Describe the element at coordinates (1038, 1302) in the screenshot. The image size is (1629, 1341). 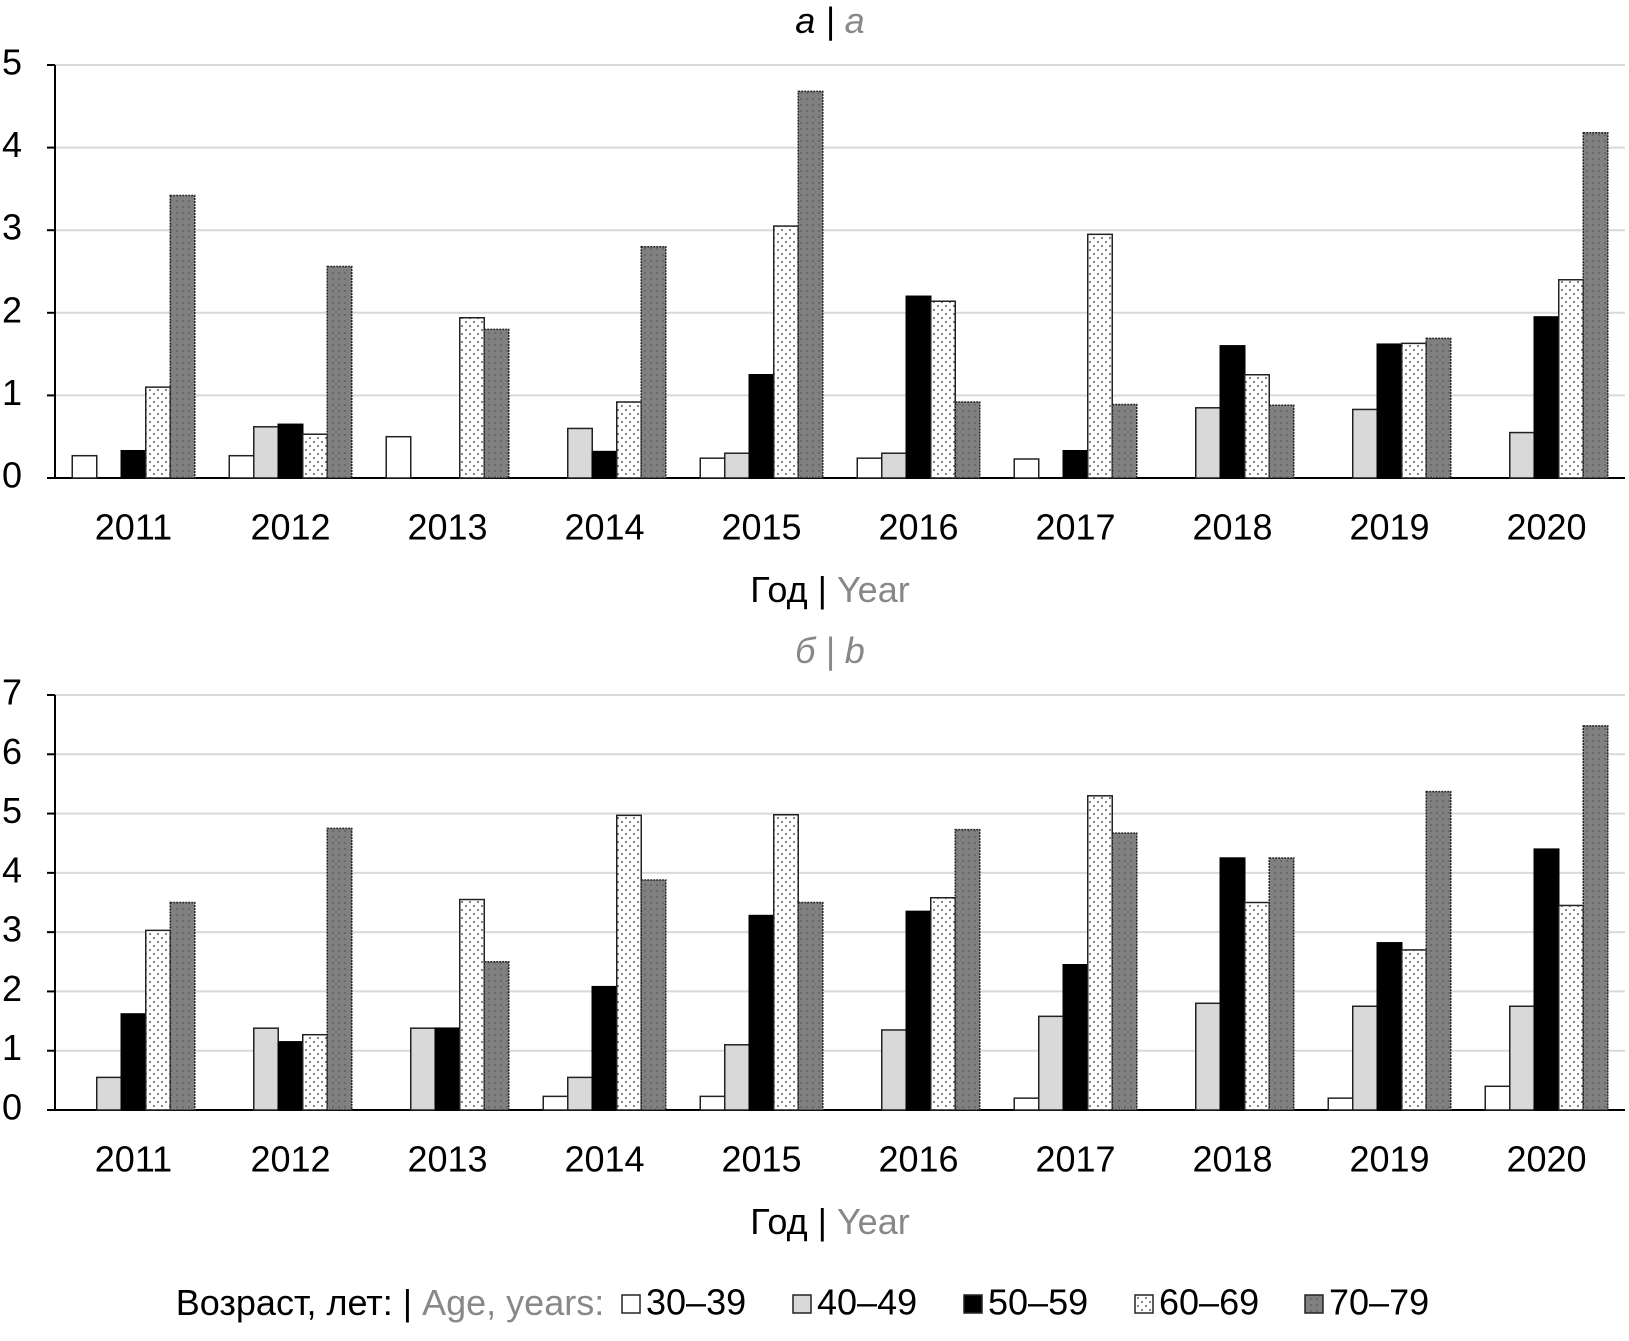
I see `legend-label: 50–59` at that location.